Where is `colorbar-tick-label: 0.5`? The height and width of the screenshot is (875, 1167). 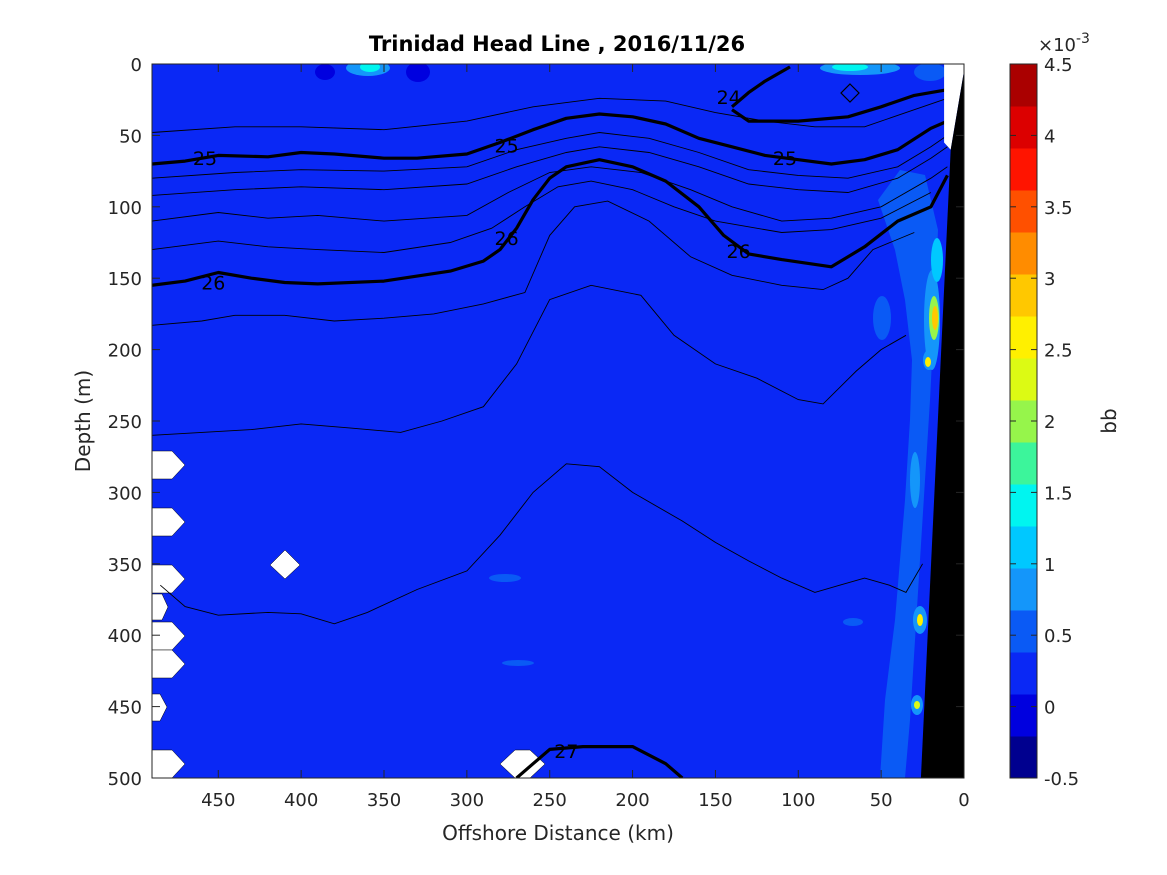 colorbar-tick-label: 0.5 is located at coordinates (1058, 636).